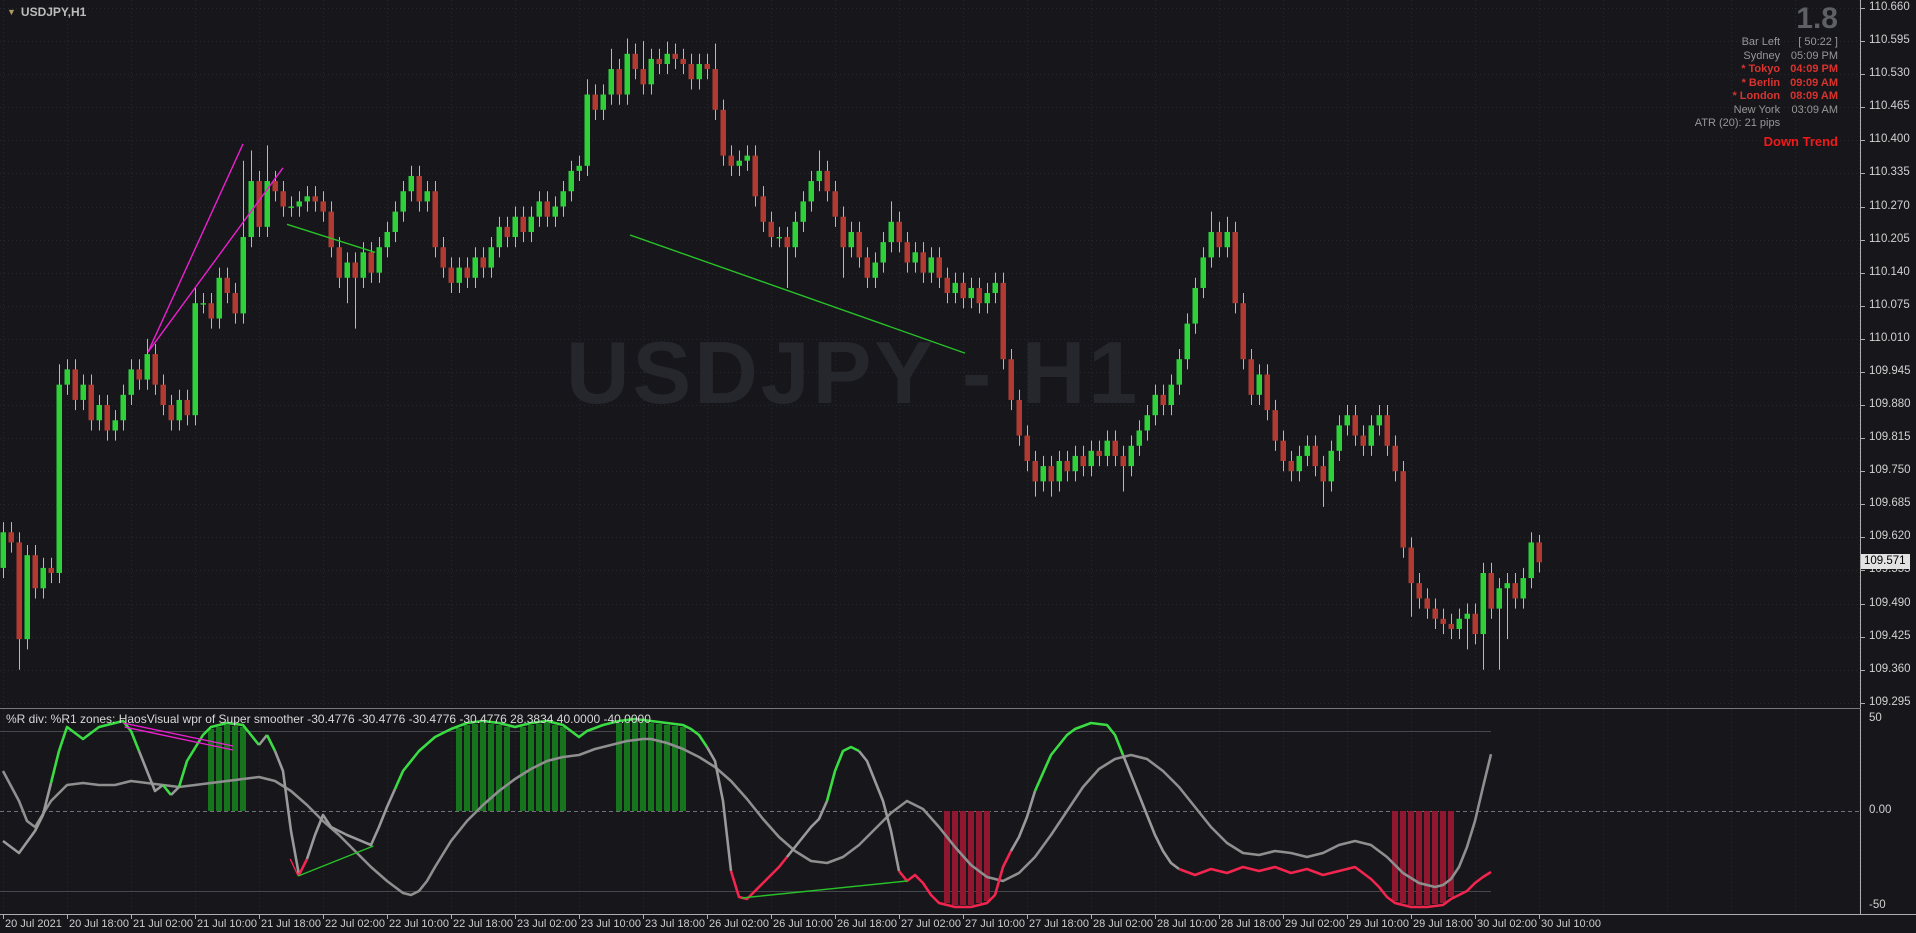 This screenshot has height=933, width=1916. I want to click on time-label: 22 Jul 18:00, so click(483, 924).